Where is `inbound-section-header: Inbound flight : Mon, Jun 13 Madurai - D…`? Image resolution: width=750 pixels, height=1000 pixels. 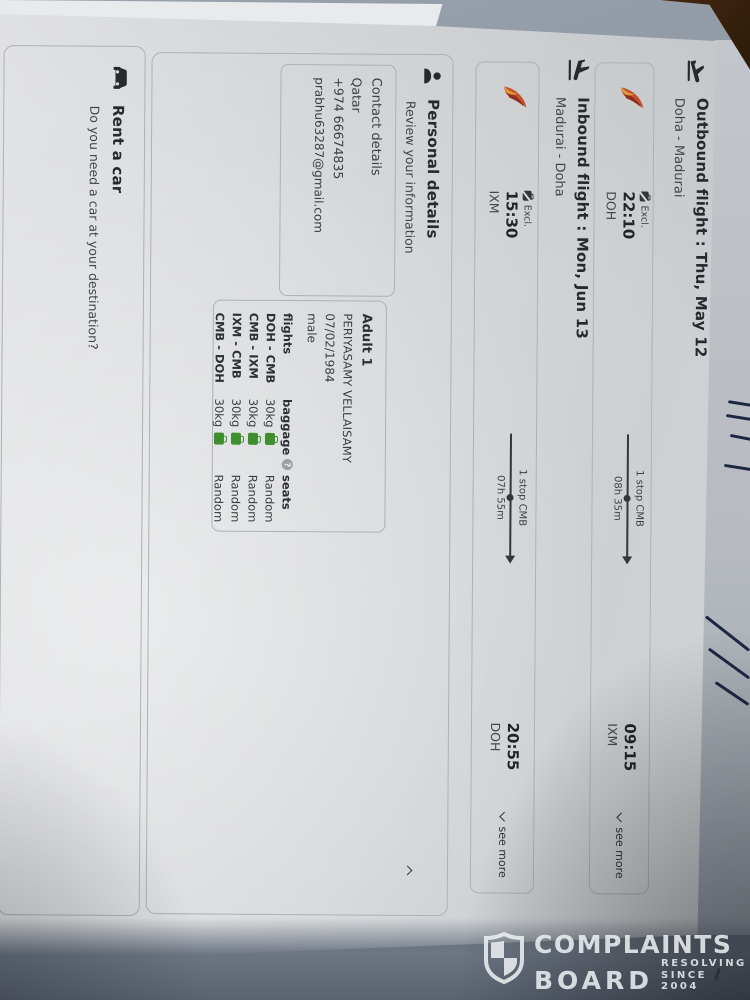
inbound-section-header: Inbound flight : Mon, Jun 13 Madurai - D… is located at coordinates (572, 198).